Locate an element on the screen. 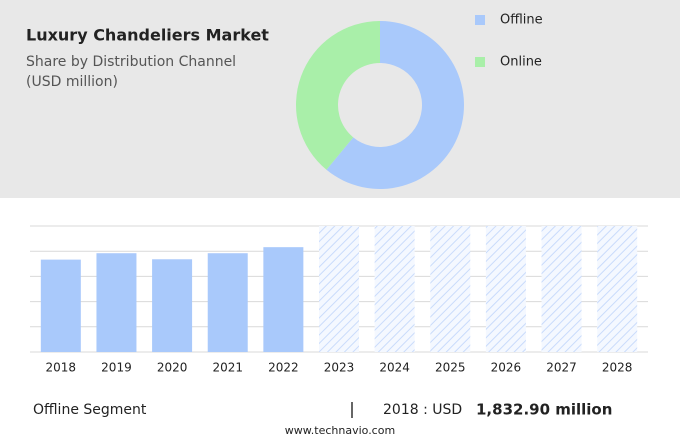  x-tick-label: 2026 is located at coordinates (506, 368).